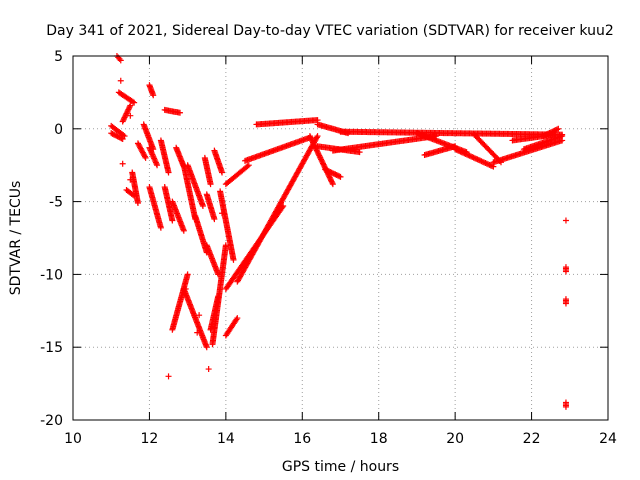  I want to click on x-axis-label: GPS time / hours, so click(340, 467).